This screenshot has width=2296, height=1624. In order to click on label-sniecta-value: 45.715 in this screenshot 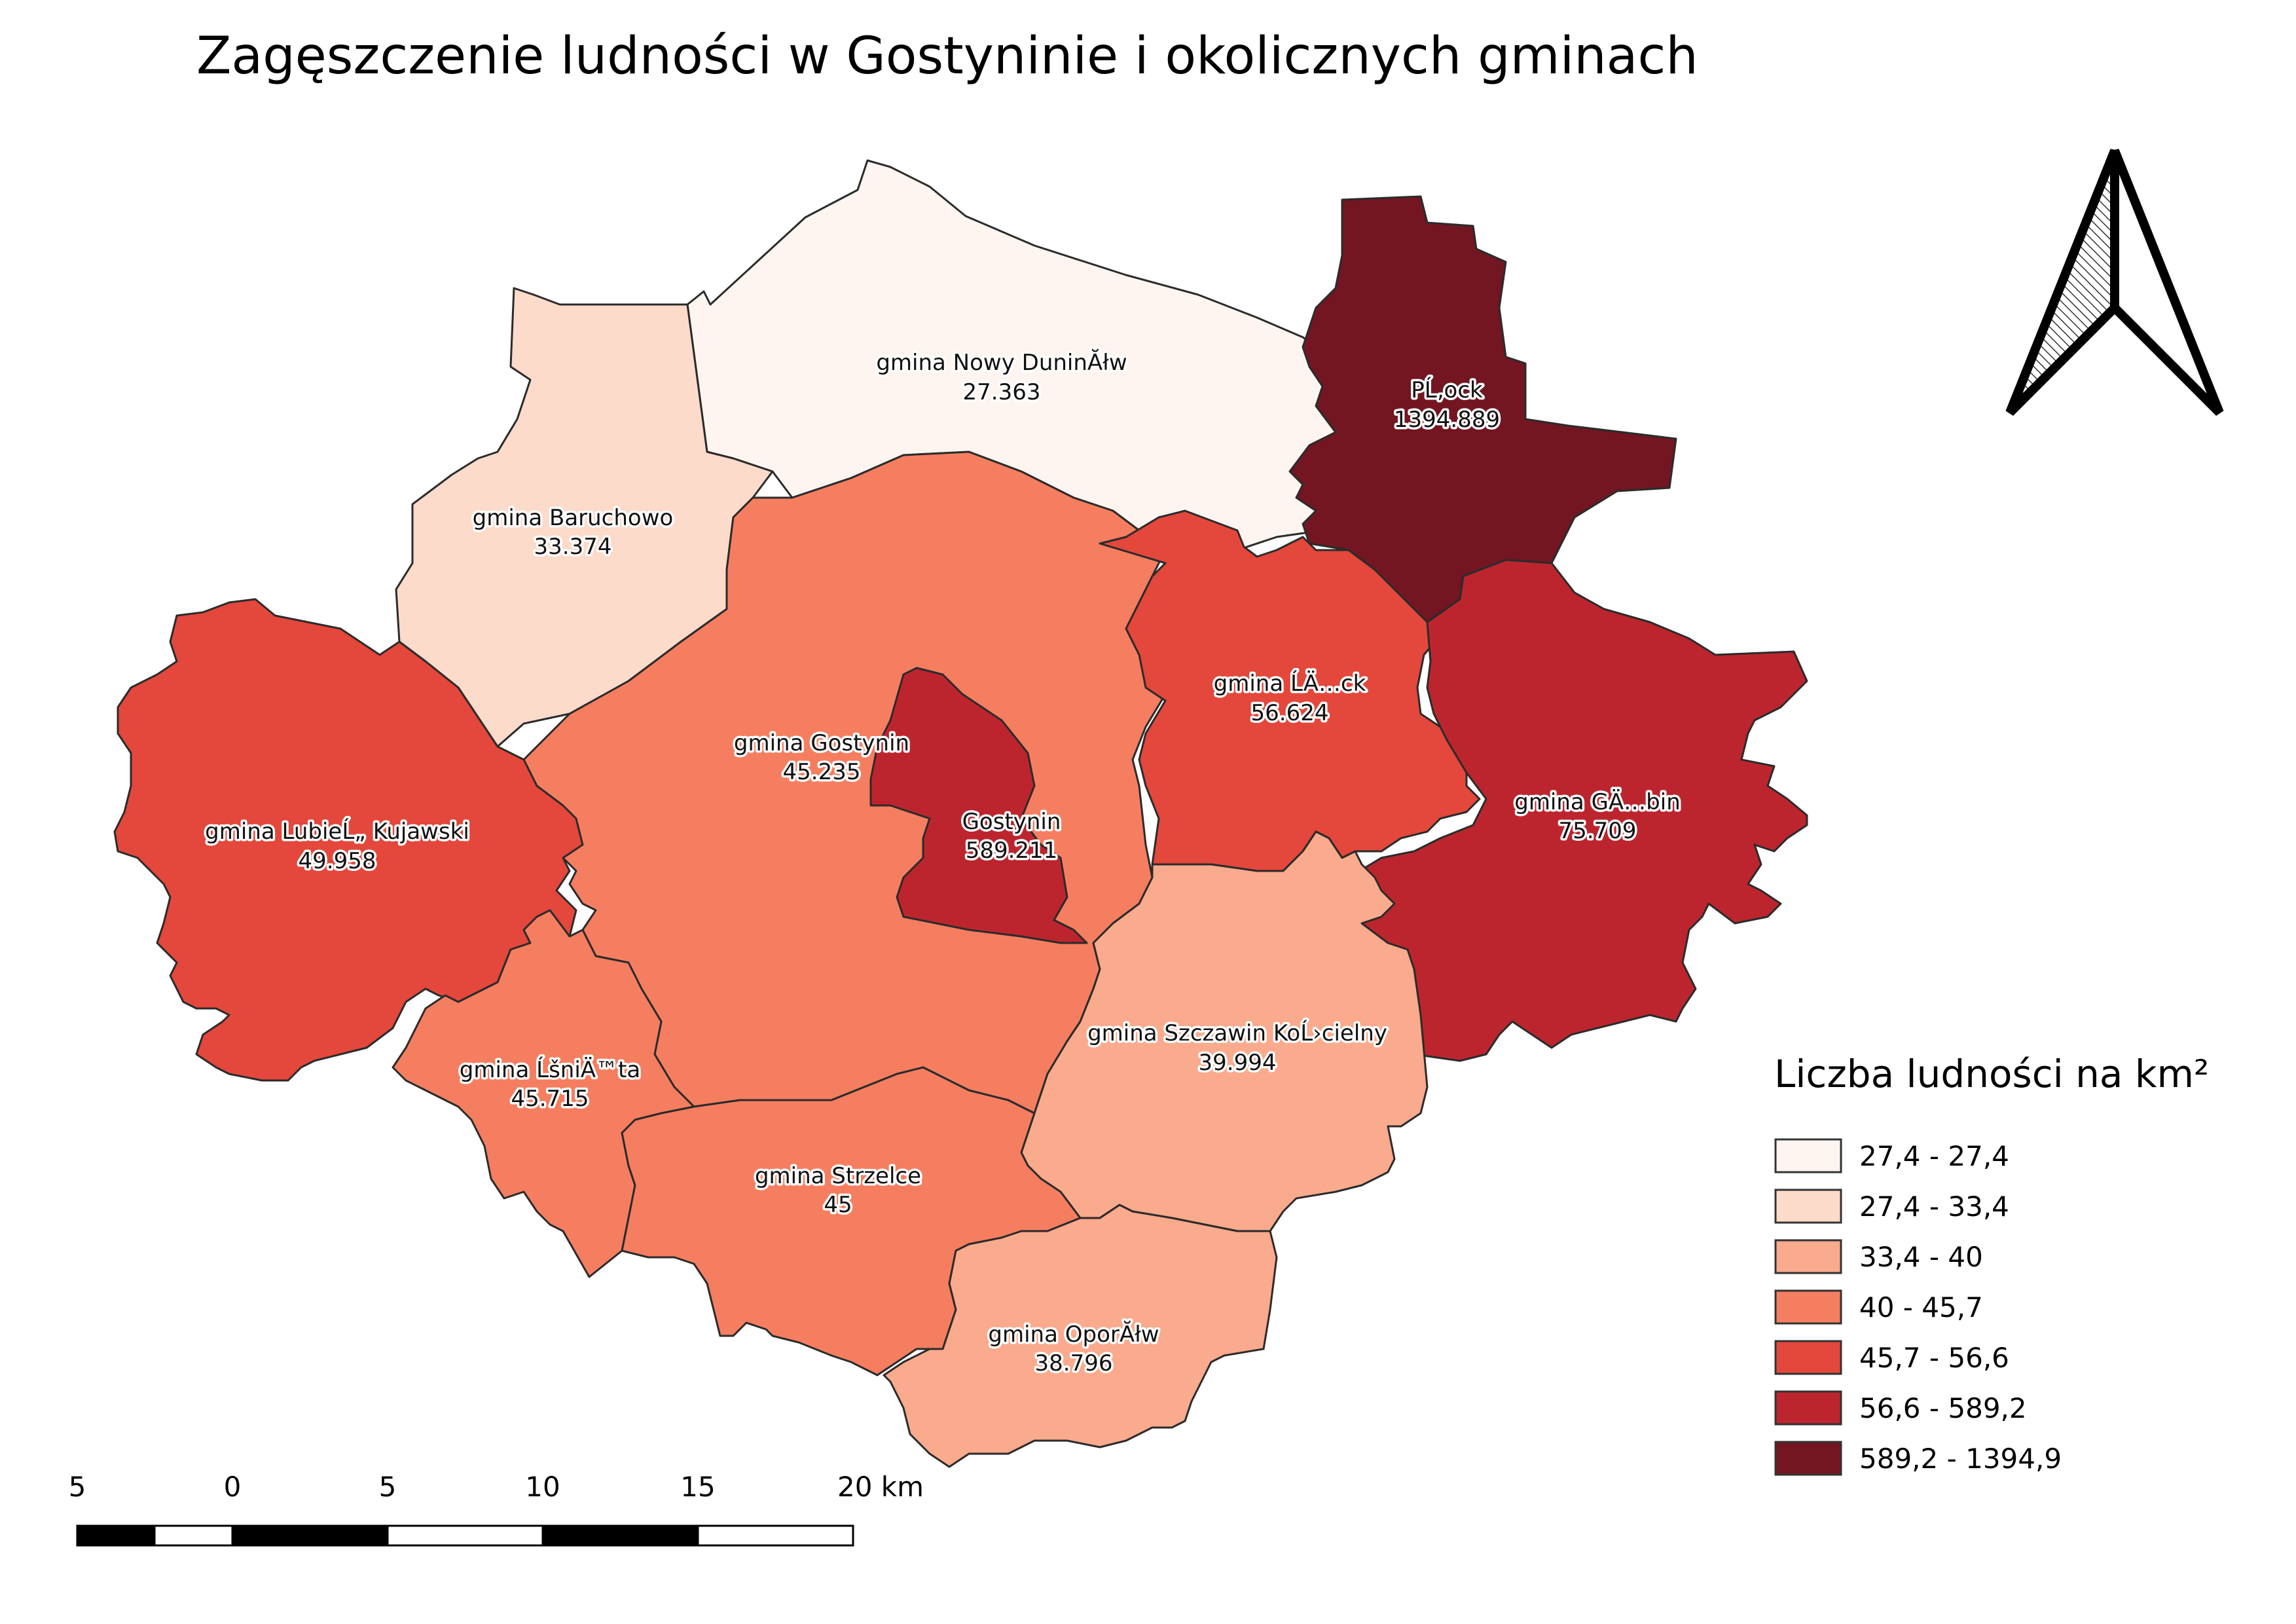, I will do `click(550, 1099)`.